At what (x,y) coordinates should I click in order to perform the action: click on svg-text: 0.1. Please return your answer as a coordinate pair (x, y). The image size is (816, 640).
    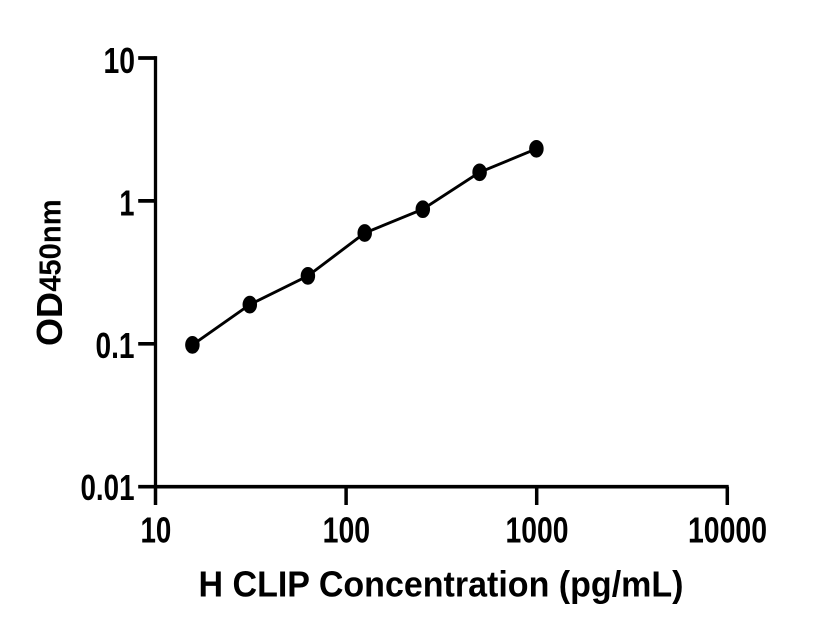
    Looking at the image, I should click on (115, 345).